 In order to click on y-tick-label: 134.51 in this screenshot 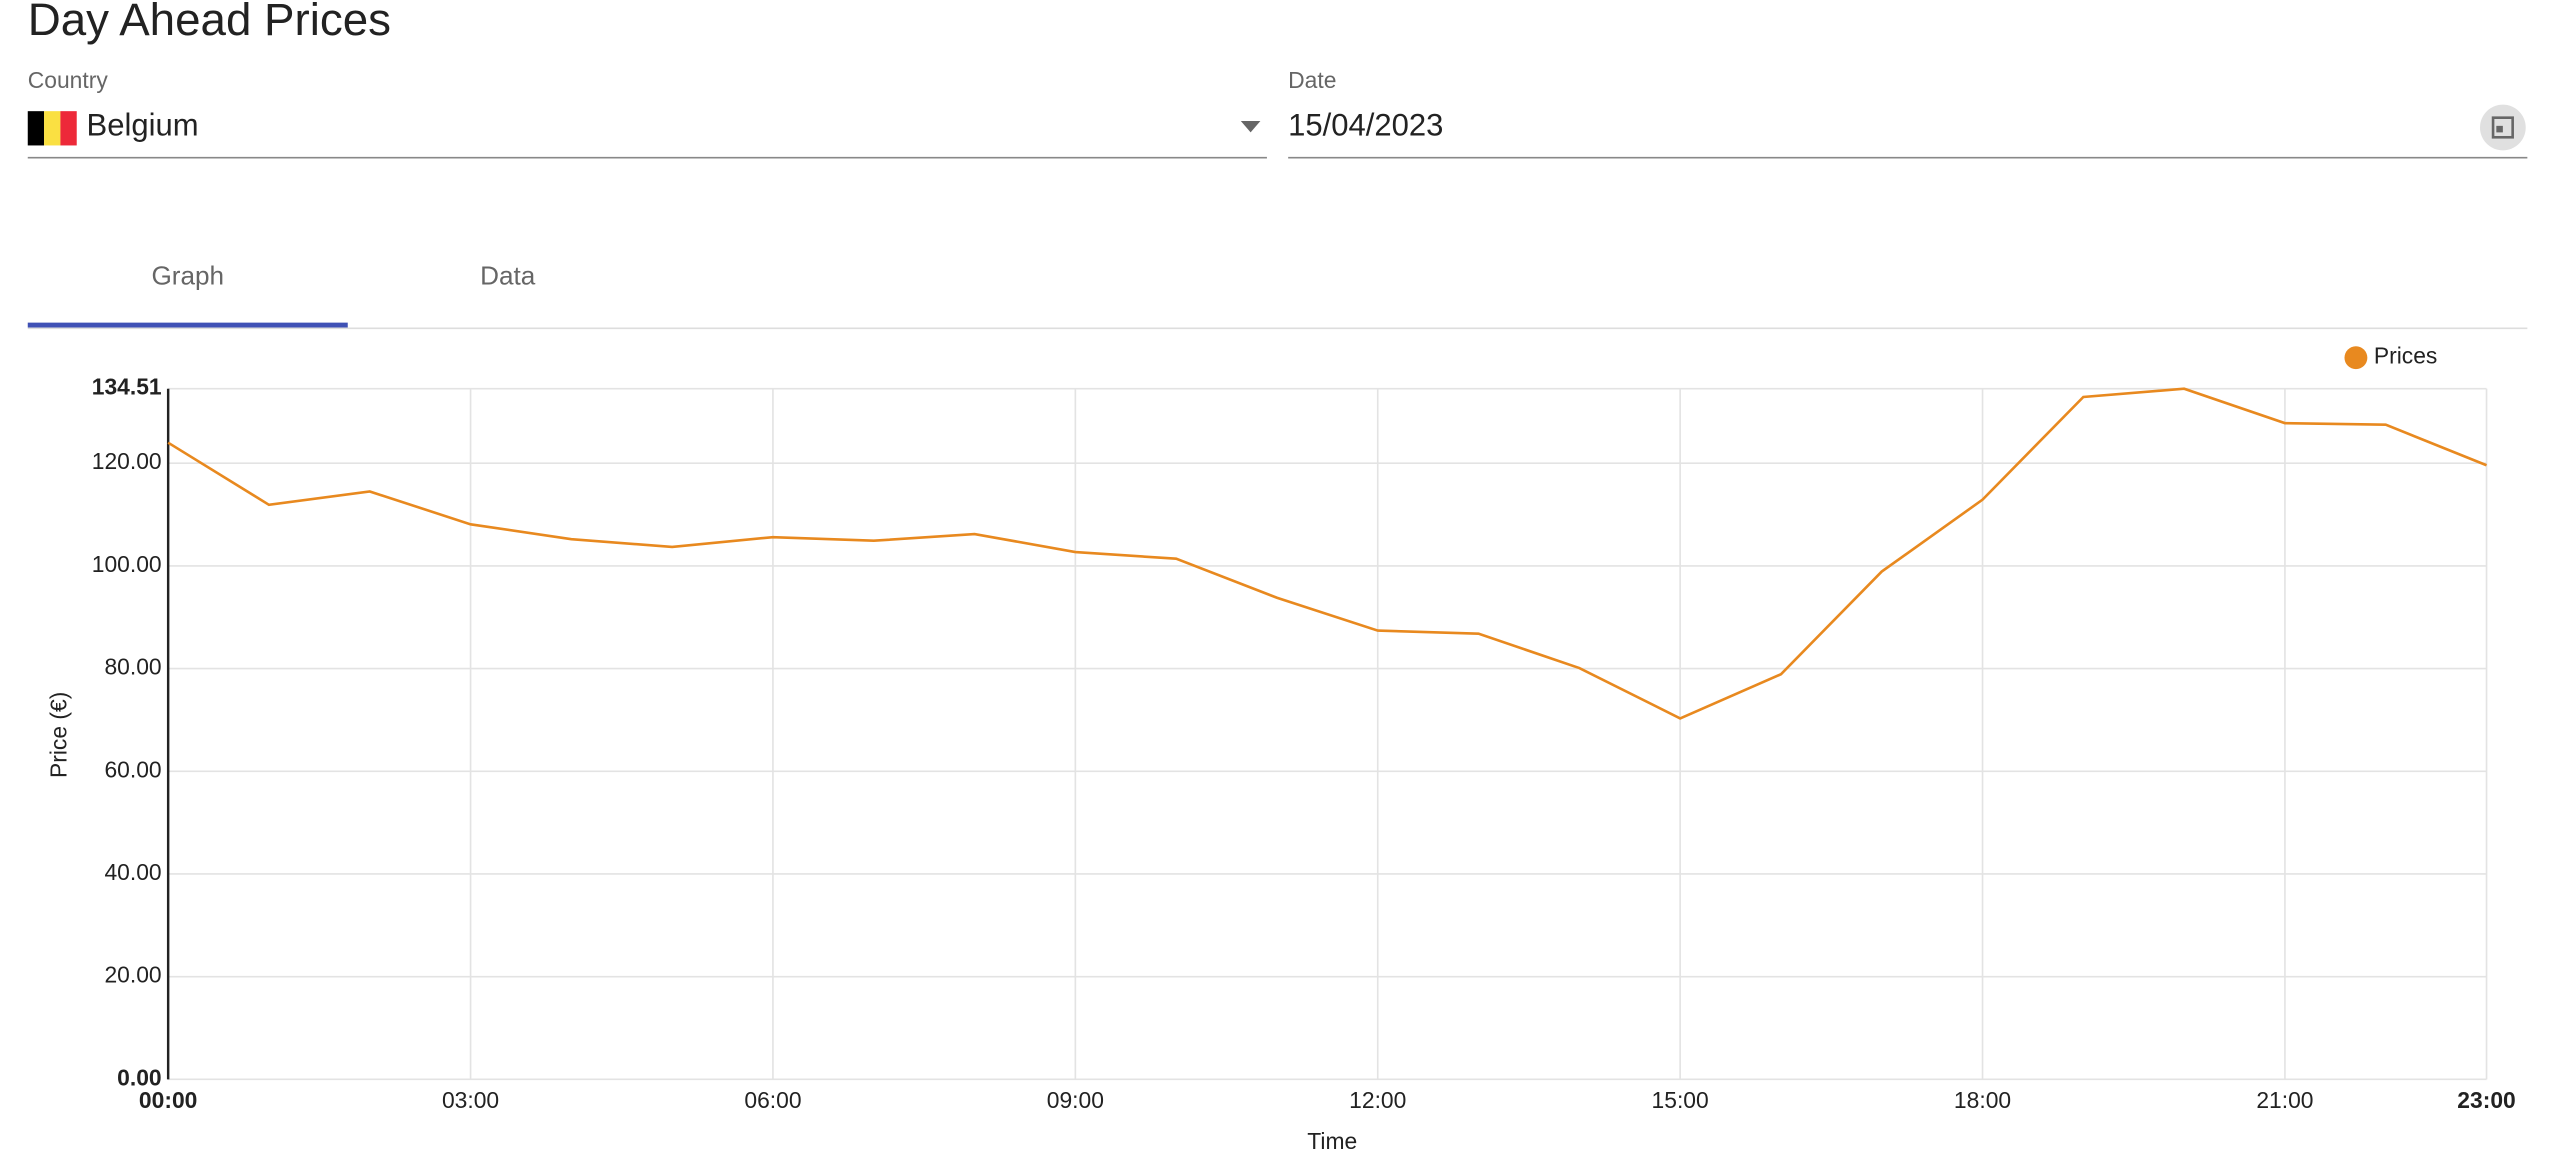, I will do `click(127, 387)`.